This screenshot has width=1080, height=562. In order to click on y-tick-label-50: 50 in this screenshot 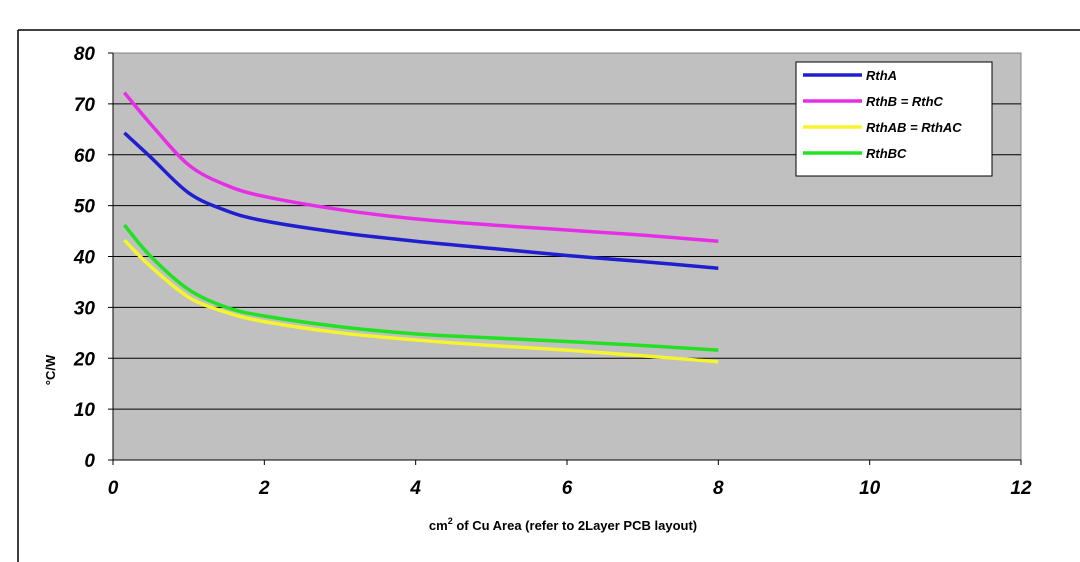, I will do `click(85, 207)`.